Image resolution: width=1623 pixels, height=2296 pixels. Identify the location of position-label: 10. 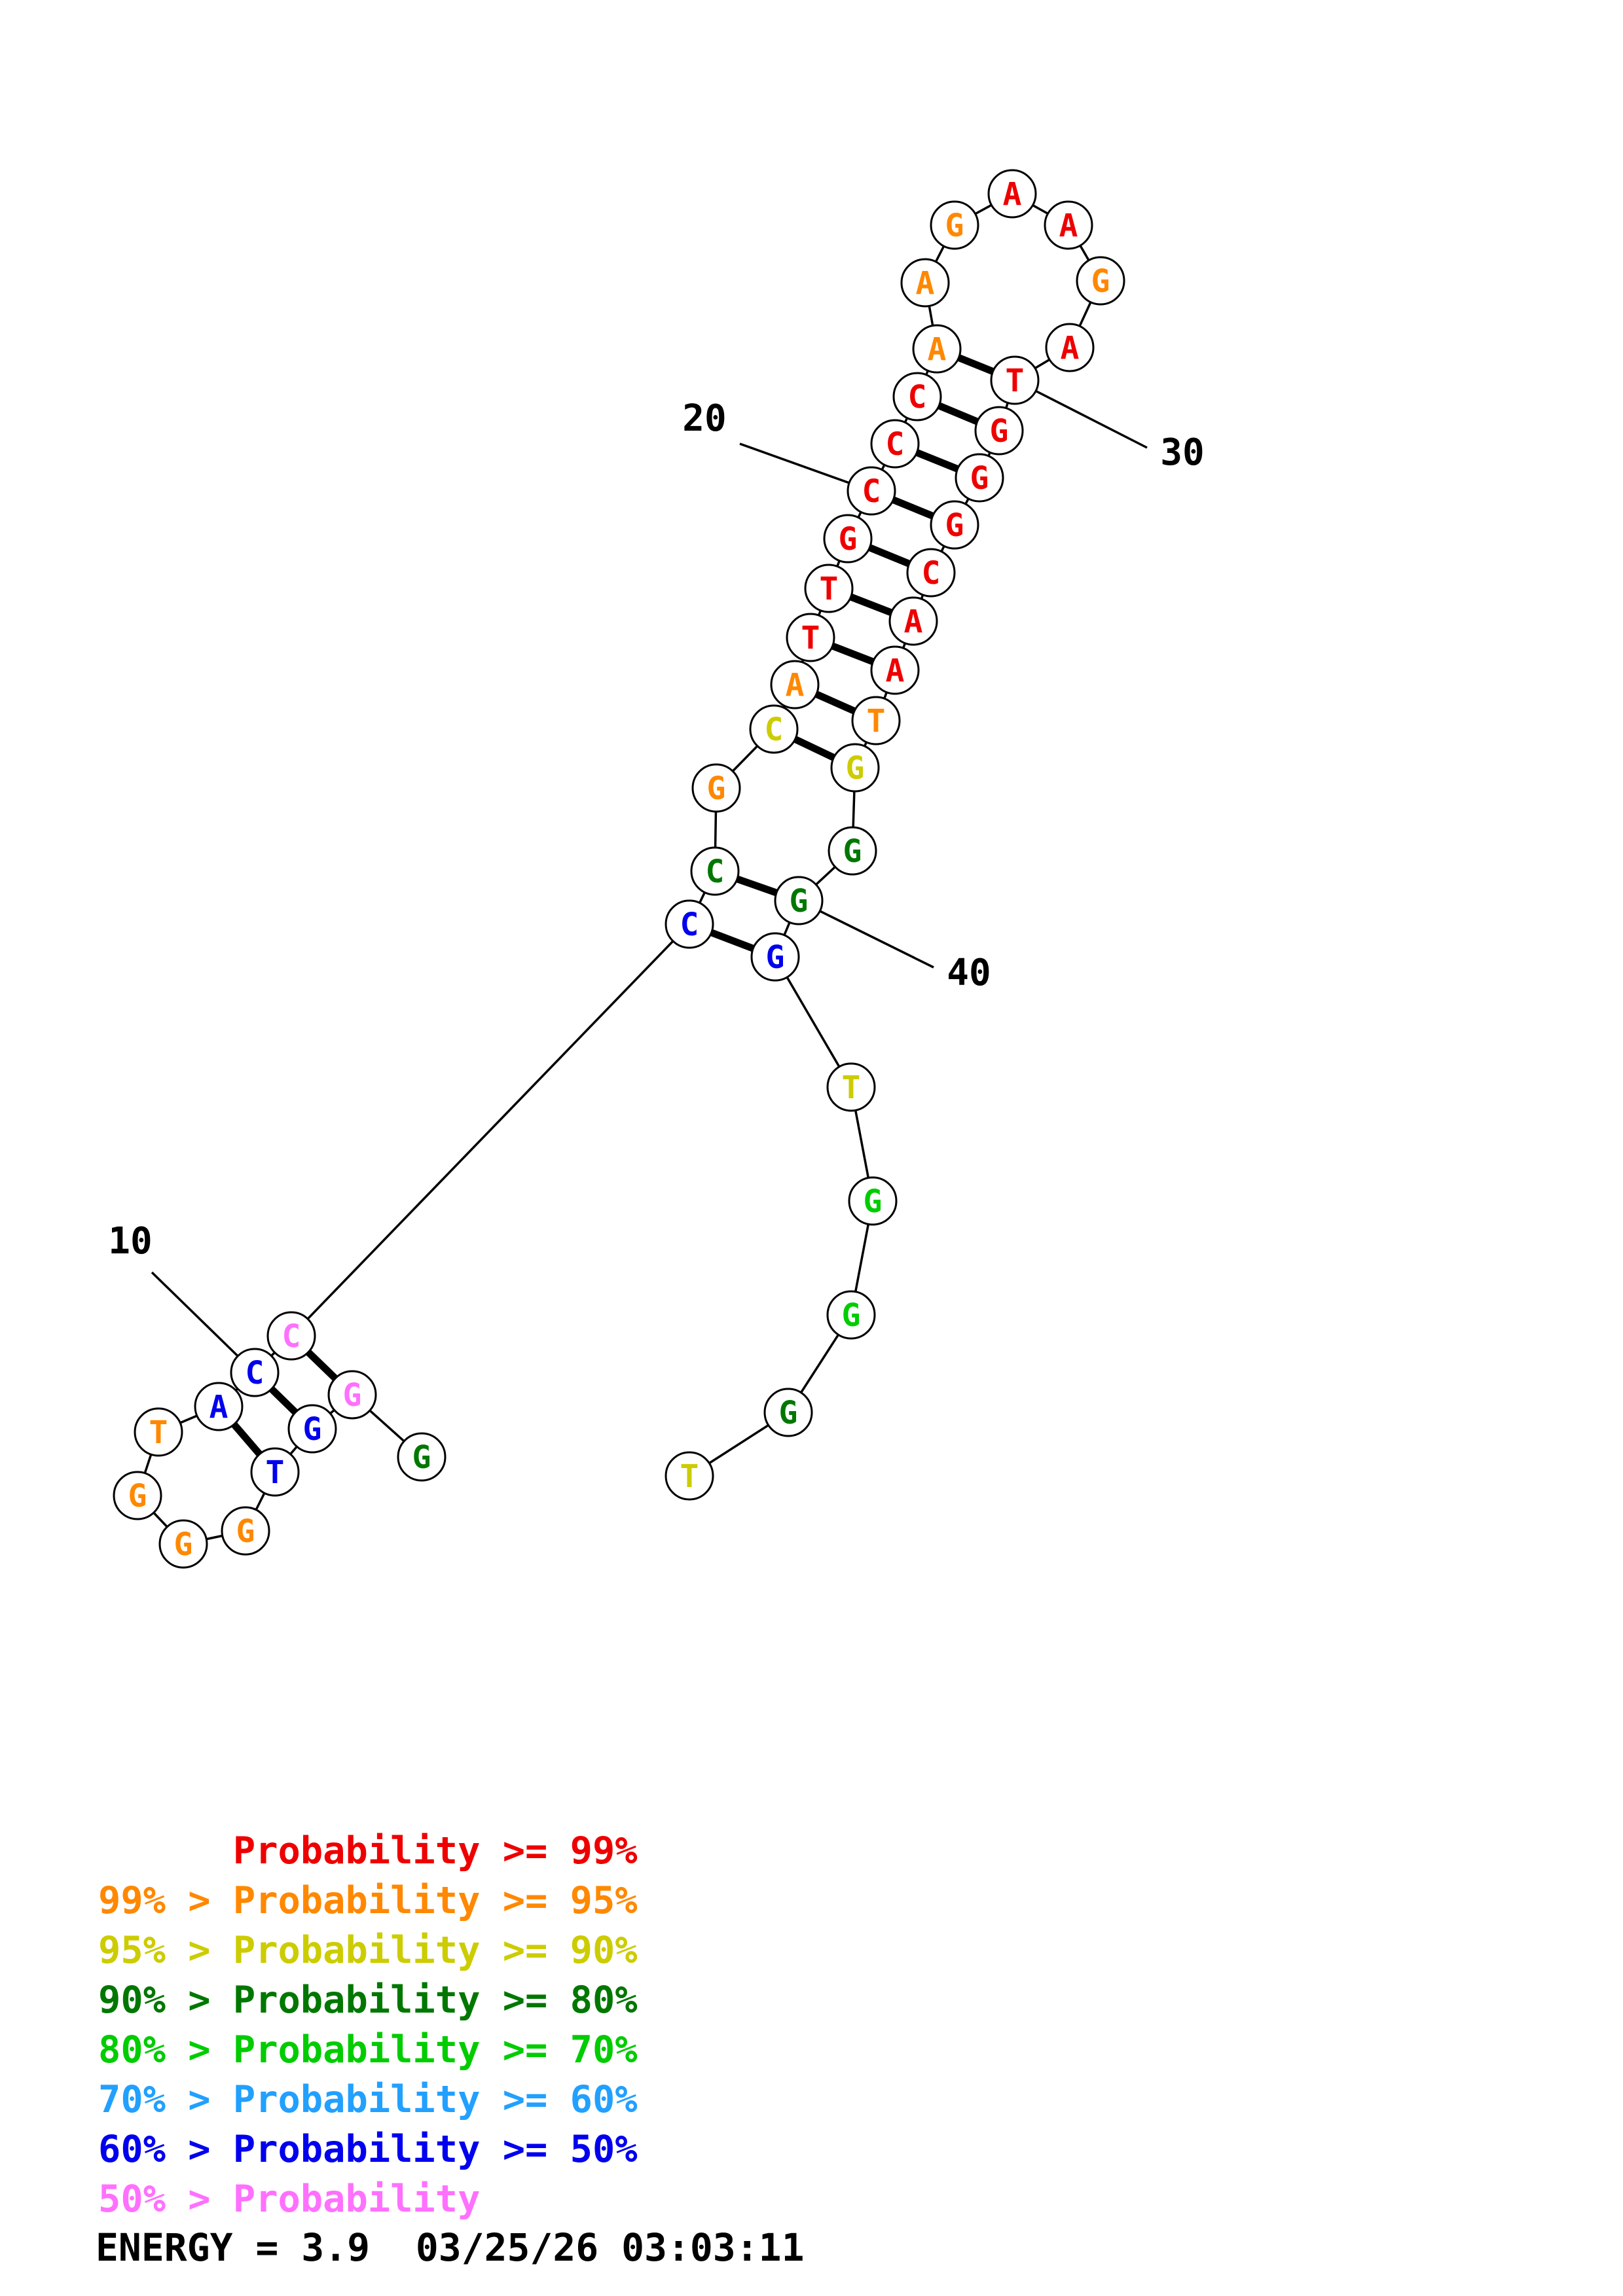
(130, 1241).